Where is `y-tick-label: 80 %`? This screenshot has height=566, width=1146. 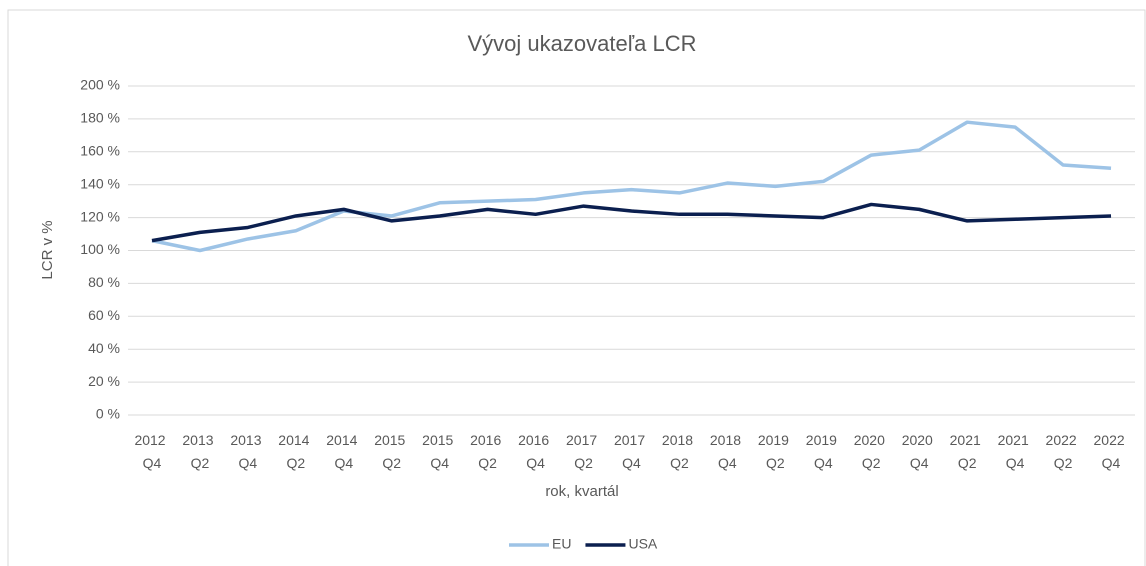
y-tick-label: 80 % is located at coordinates (104, 282).